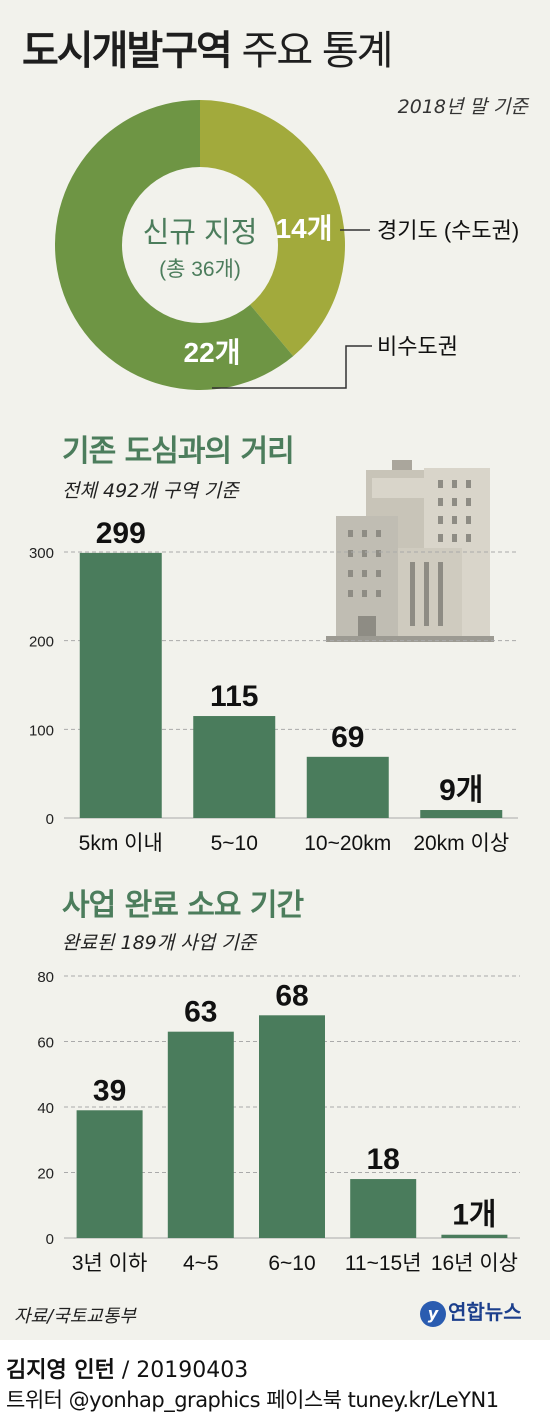 This screenshot has height=1418, width=550. I want to click on distance-y-tick-label: 0, so click(50, 819).